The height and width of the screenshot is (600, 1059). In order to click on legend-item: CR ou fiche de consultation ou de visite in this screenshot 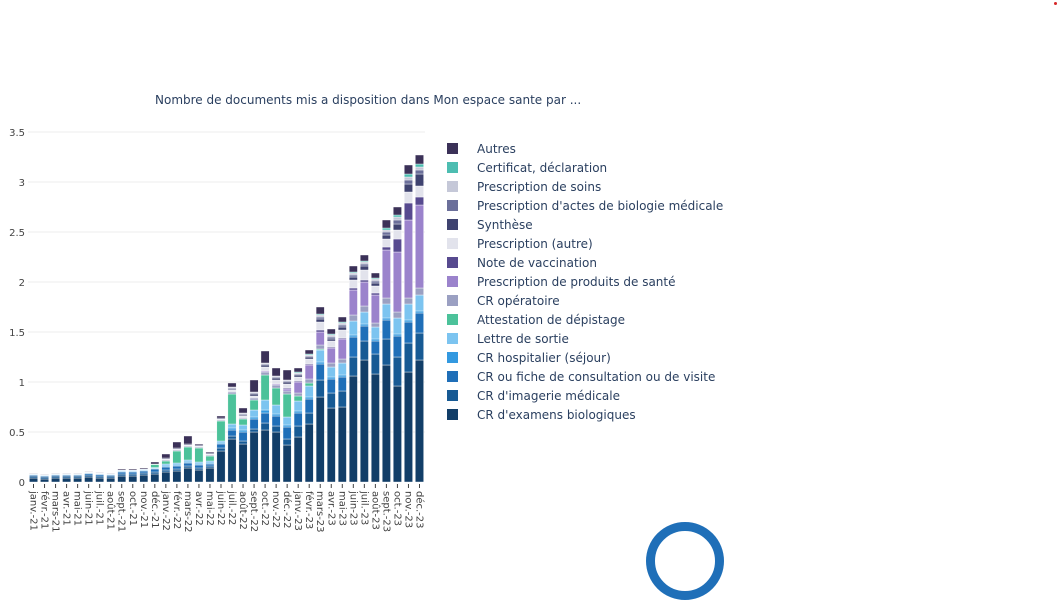, I will do `click(585, 376)`.